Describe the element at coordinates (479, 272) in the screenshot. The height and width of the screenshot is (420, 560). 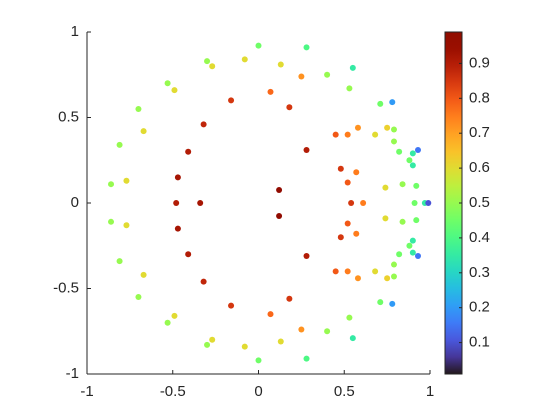
I see `colorbar-tick-label: 0.3` at that location.